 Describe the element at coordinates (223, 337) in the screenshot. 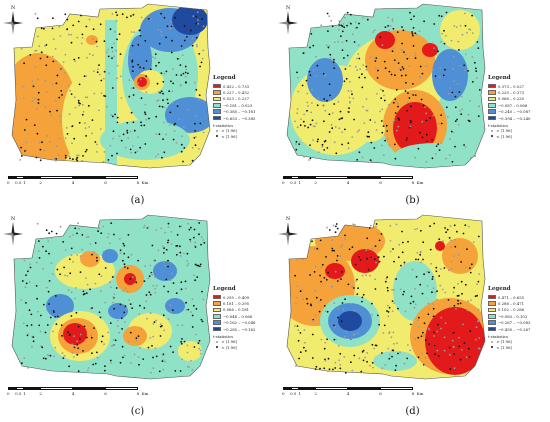

I see `t-statistics-label: t-statistics` at that location.